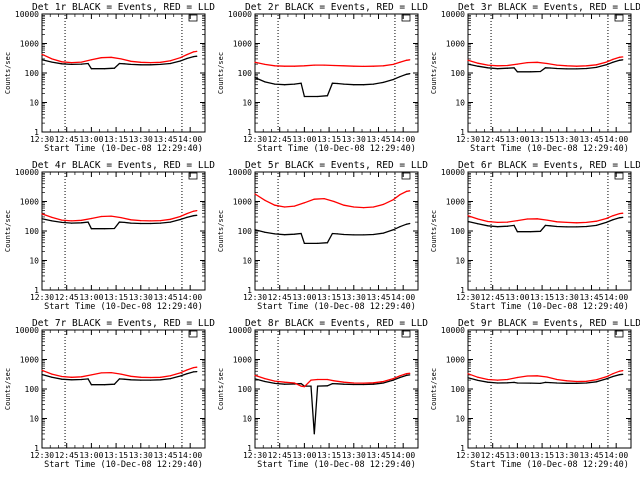 The height and width of the screenshot is (480, 640). I want to click on y-tick-label: 1, so click(36, 448).